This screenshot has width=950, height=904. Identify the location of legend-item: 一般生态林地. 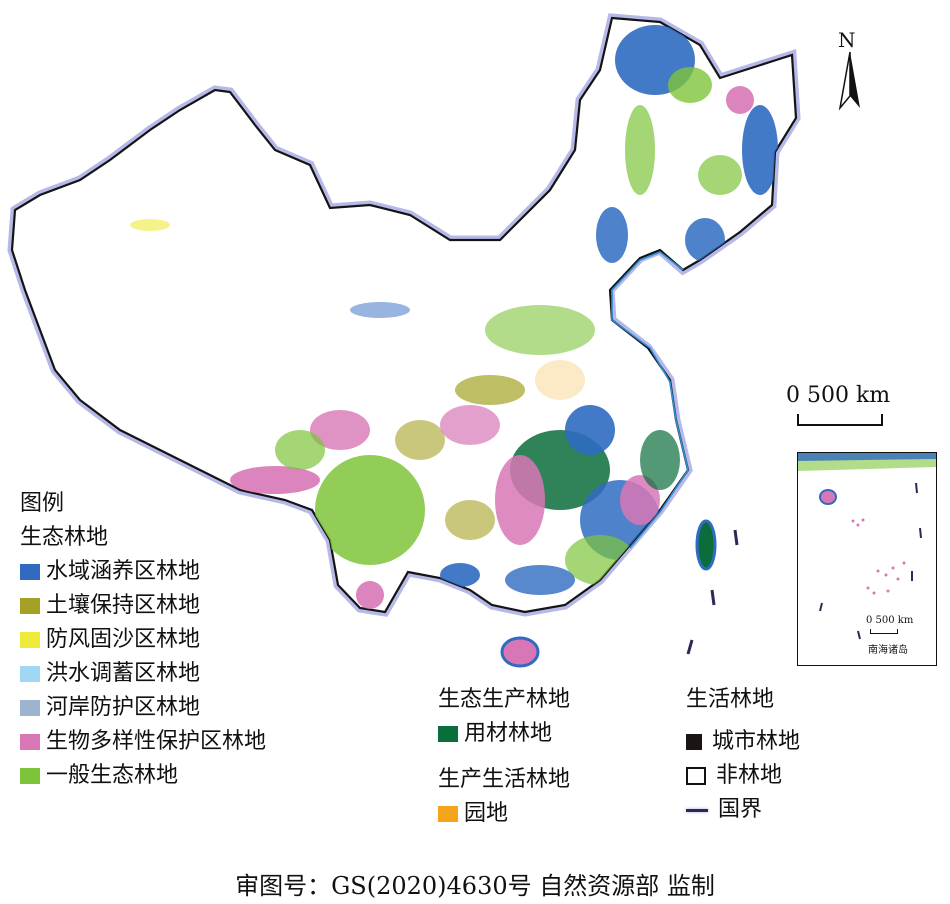
(143, 776).